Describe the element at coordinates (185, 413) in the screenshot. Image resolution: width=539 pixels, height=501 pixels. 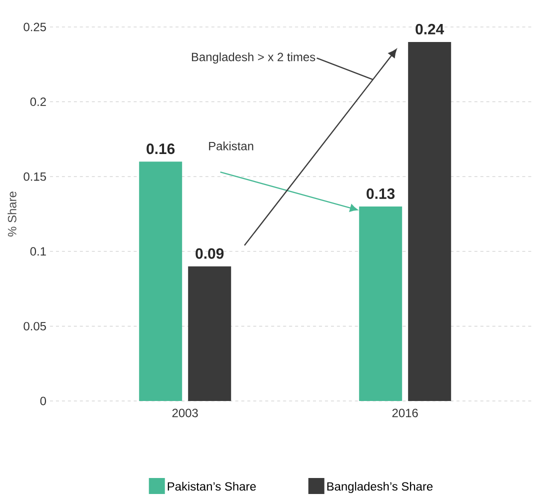
I see `x-tick-label: 2003` at that location.